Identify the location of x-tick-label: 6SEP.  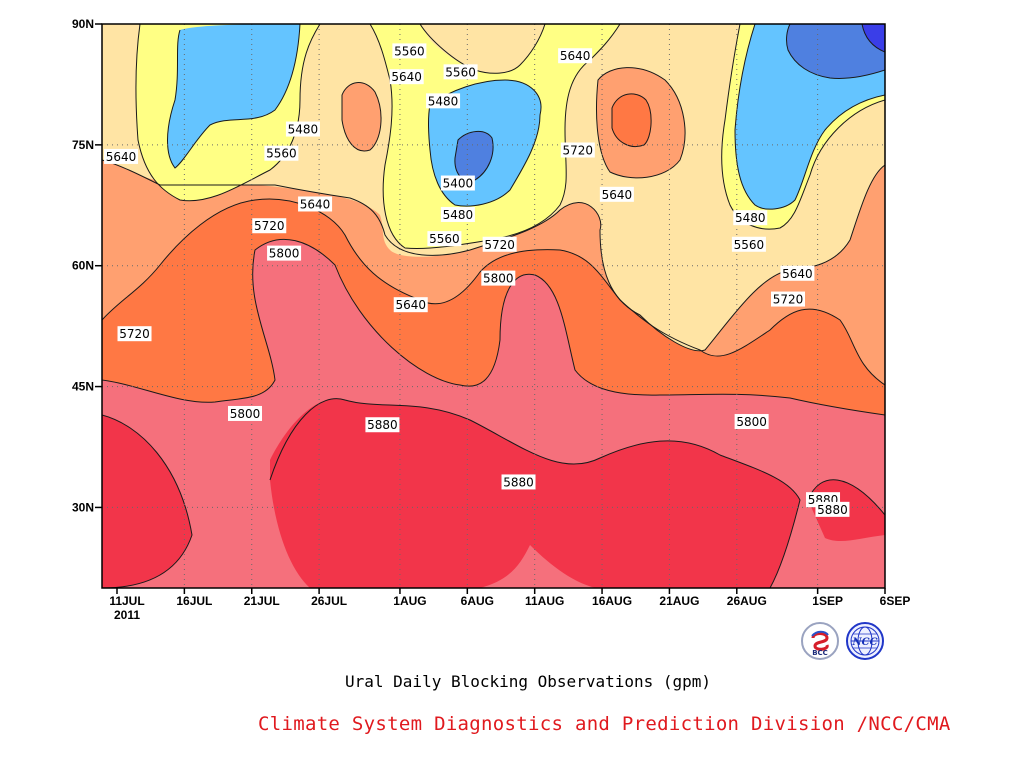
(895, 601).